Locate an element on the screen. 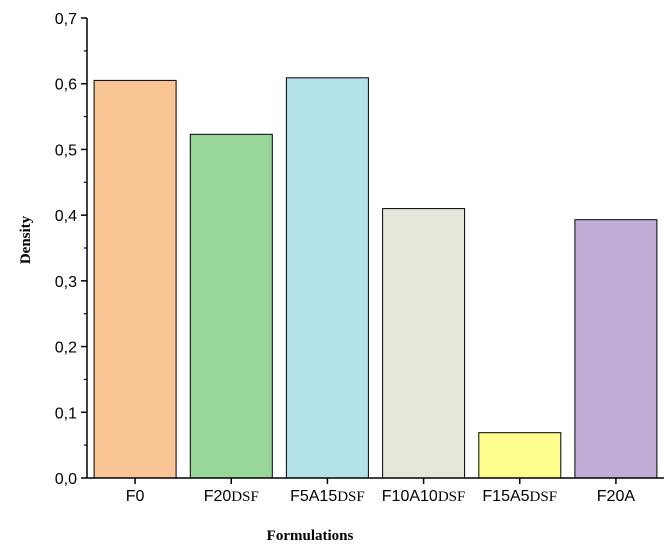  y-ticks-group: 0,0 0,1 0,2 0,3 0,4 0,5 0,6 0,7 is located at coordinates (71, 249).